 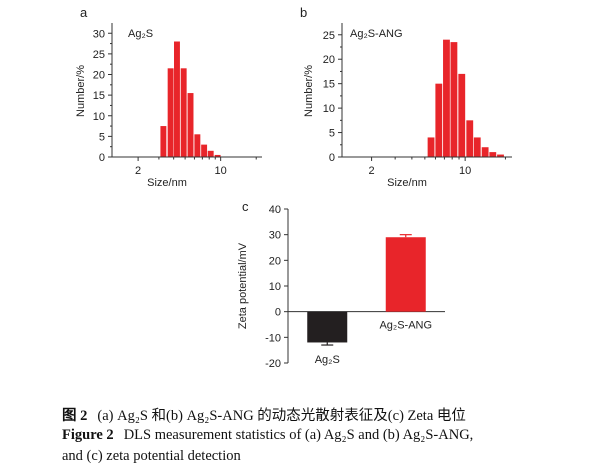 What do you see at coordinates (138, 171) in the screenshot?
I see `x-tick-label-a-2: 2` at bounding box center [138, 171].